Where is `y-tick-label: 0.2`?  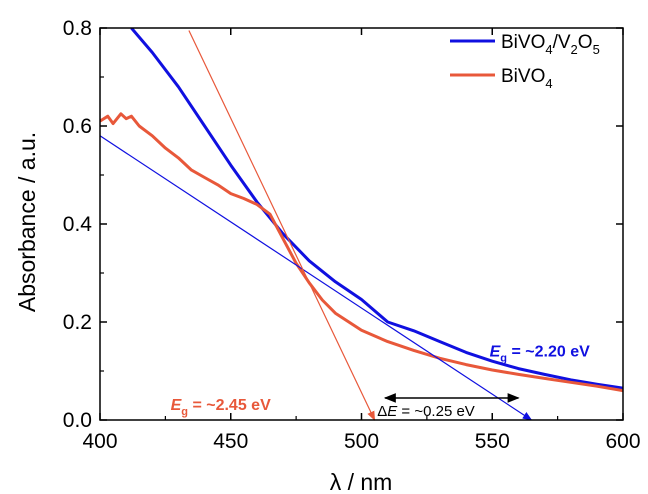
y-tick-label: 0.2 is located at coordinates (77, 322).